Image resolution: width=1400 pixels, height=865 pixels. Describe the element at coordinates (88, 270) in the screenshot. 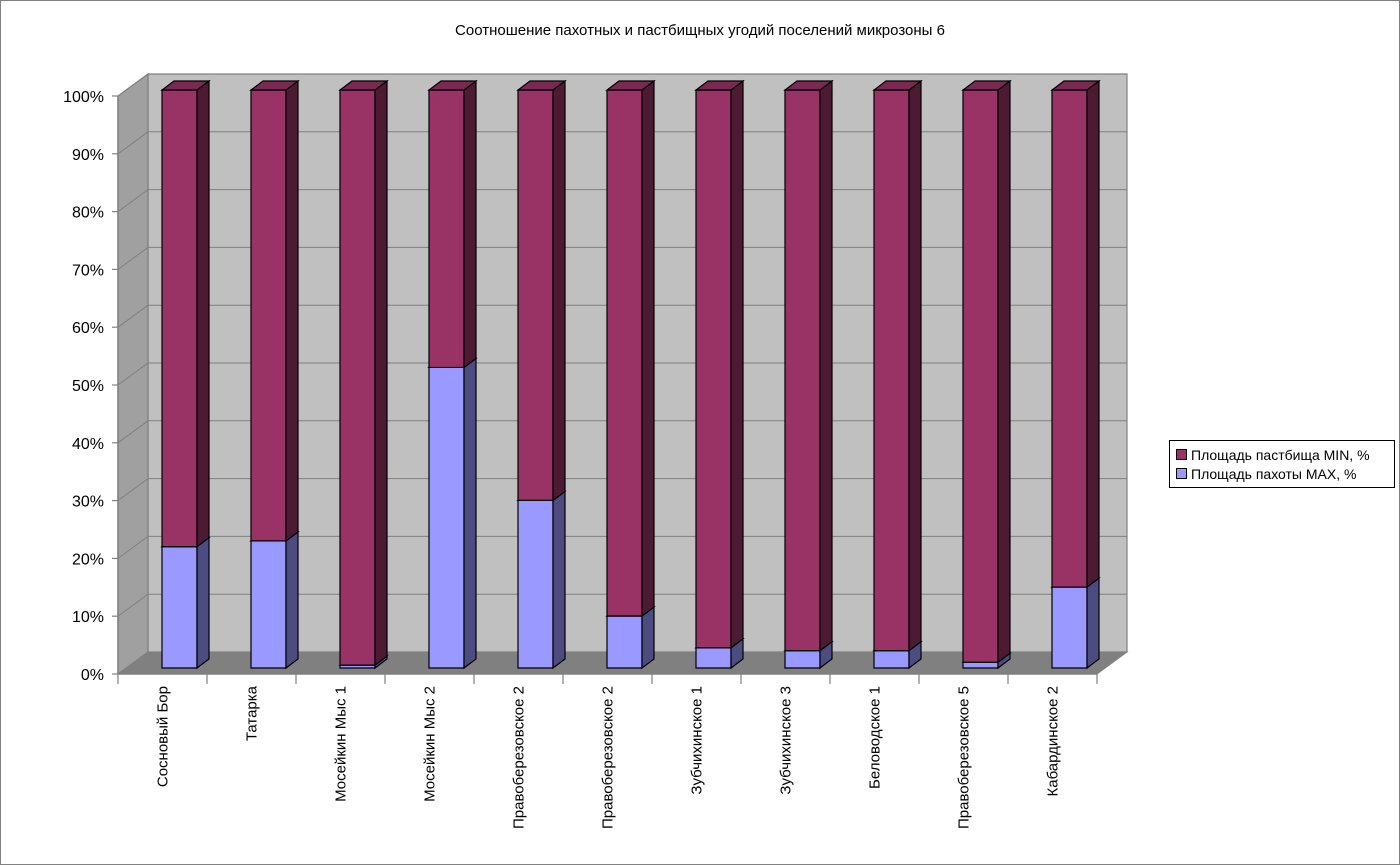

I see `y-tick-label: 70%` at that location.